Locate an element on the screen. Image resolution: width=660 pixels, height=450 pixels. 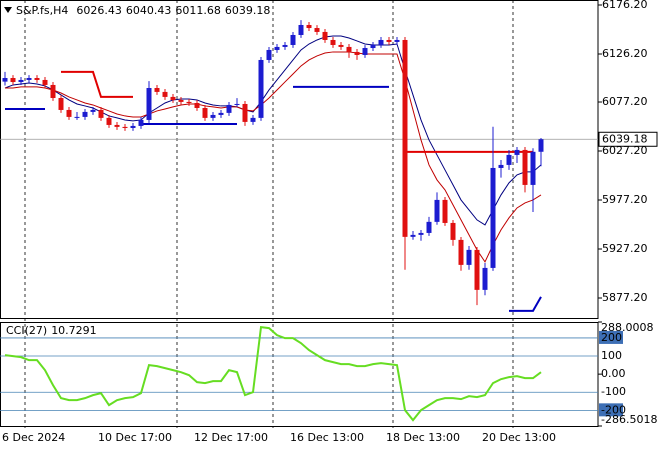
y-tick-label: 5877.20 is located at coordinates (625, 297).